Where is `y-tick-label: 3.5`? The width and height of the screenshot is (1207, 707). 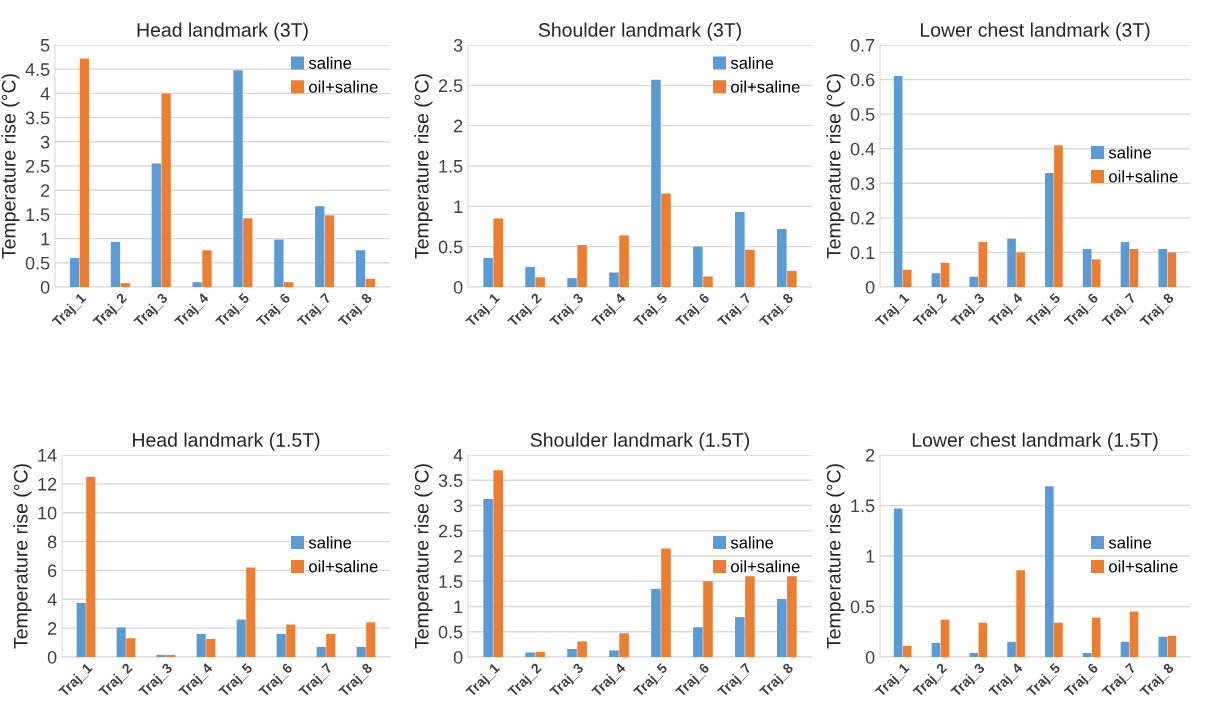
y-tick-label: 3.5 is located at coordinates (450, 480).